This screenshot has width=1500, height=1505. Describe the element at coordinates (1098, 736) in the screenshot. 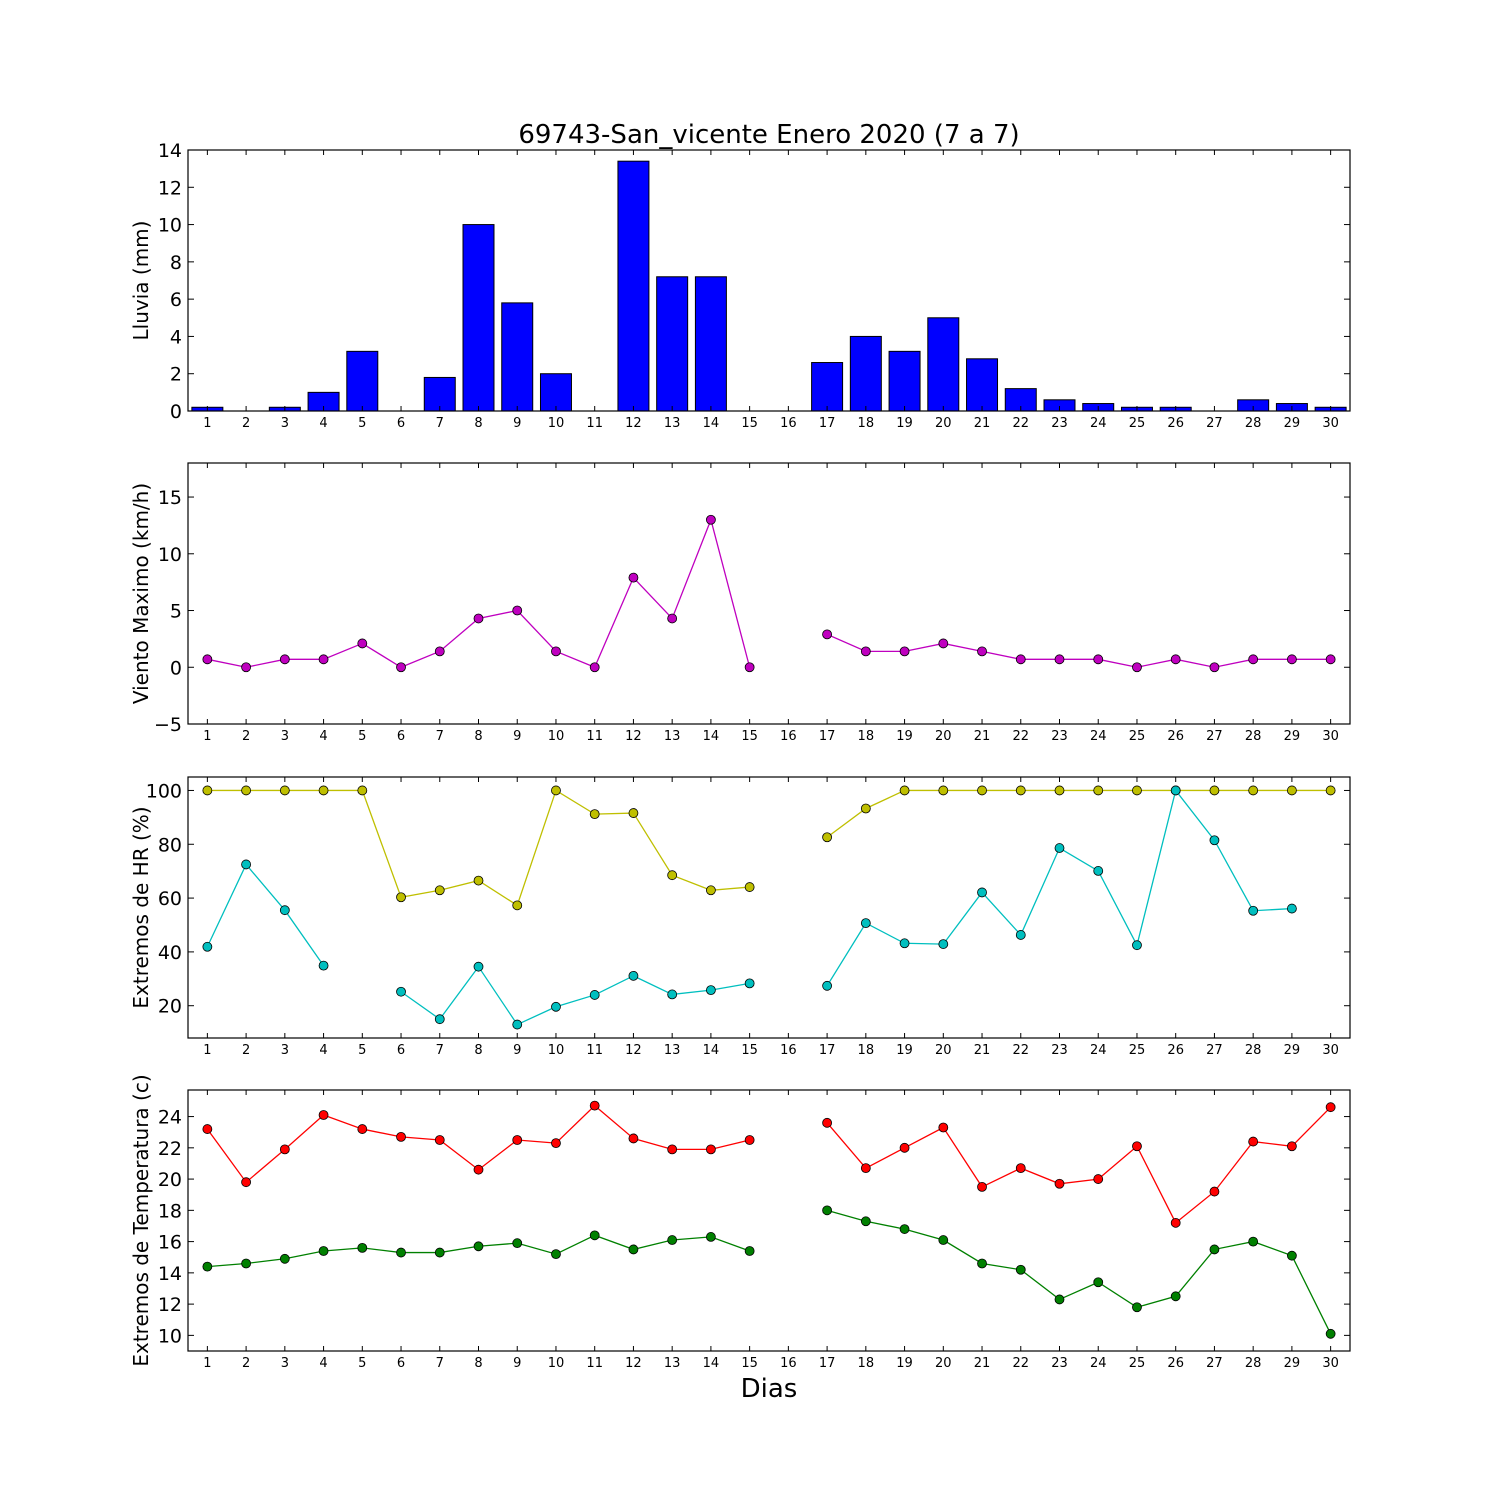

I see `x-tick-label: 24` at that location.